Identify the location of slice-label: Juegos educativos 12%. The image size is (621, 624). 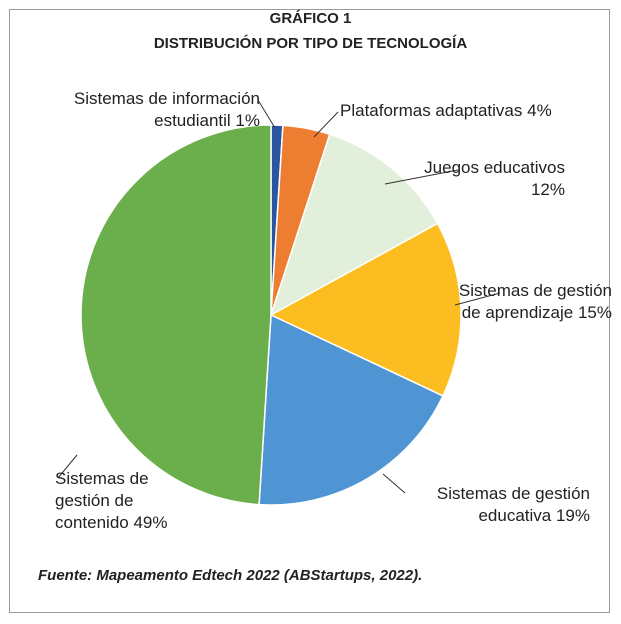
(485, 179).